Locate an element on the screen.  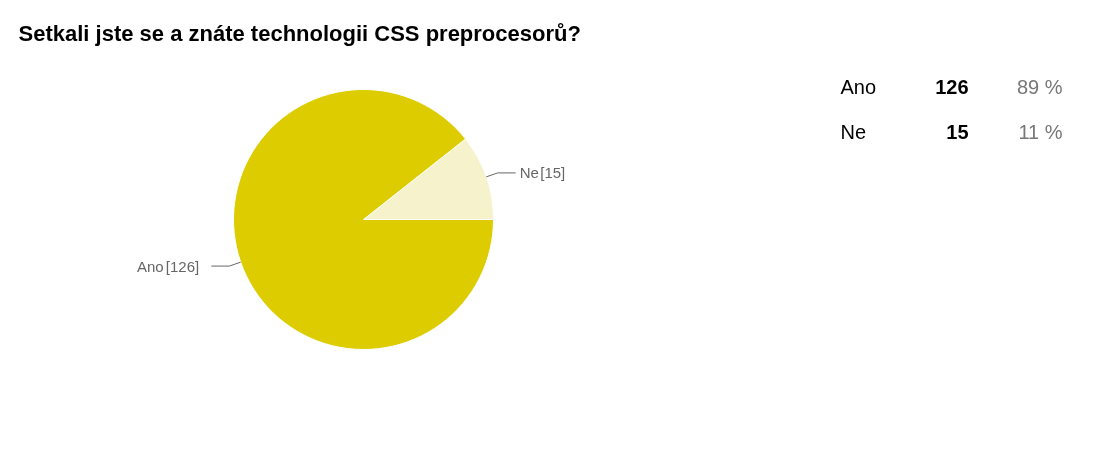
data-label: [126] is located at coordinates (182, 266).